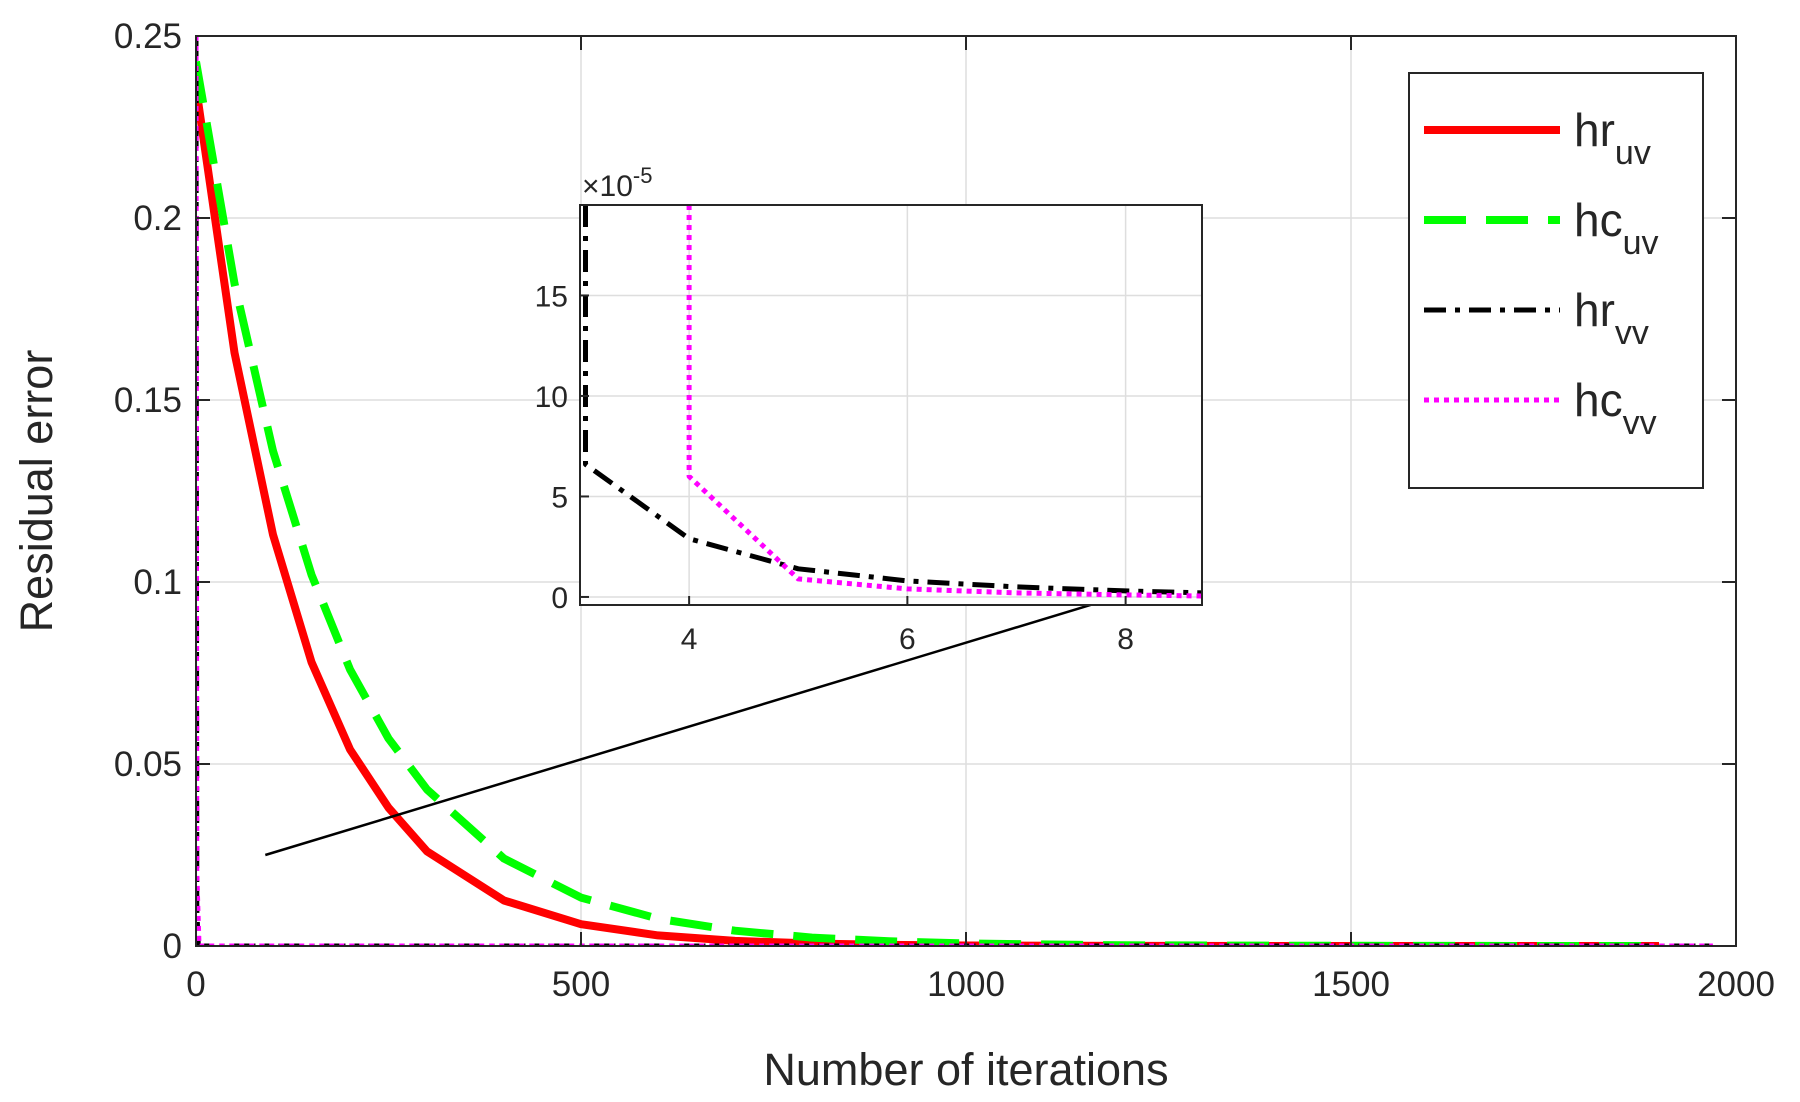 The width and height of the screenshot is (1800, 1102). What do you see at coordinates (157, 218) in the screenshot?
I see `y-tick-label: 0.2` at bounding box center [157, 218].